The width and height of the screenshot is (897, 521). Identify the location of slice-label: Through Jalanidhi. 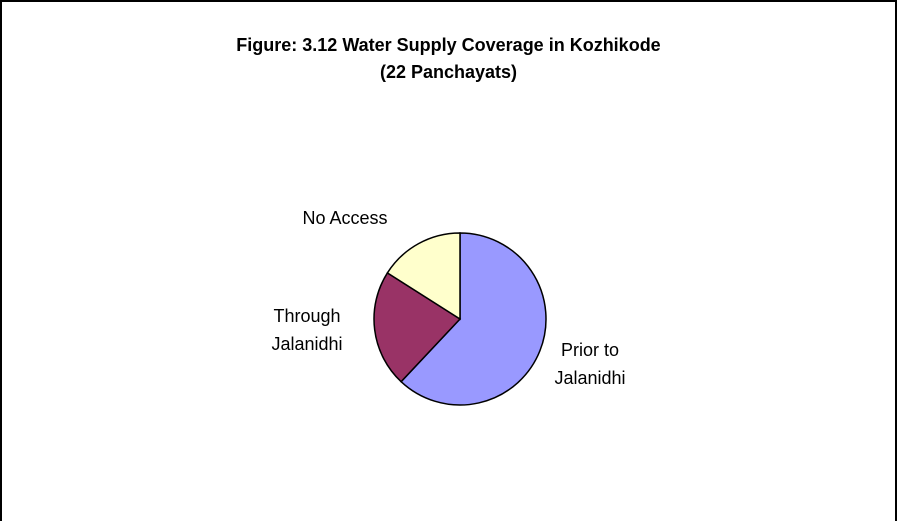
(307, 330).